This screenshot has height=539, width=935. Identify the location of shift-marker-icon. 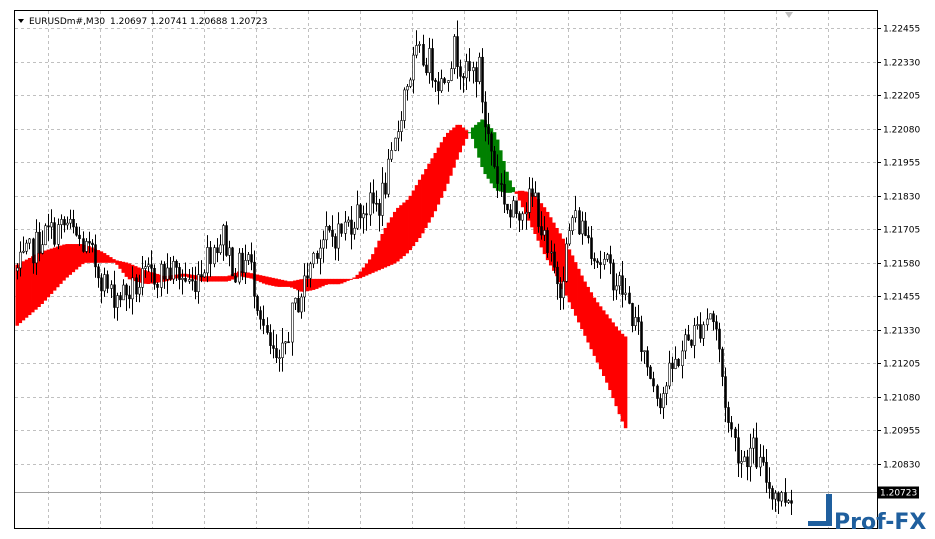
(789, 15).